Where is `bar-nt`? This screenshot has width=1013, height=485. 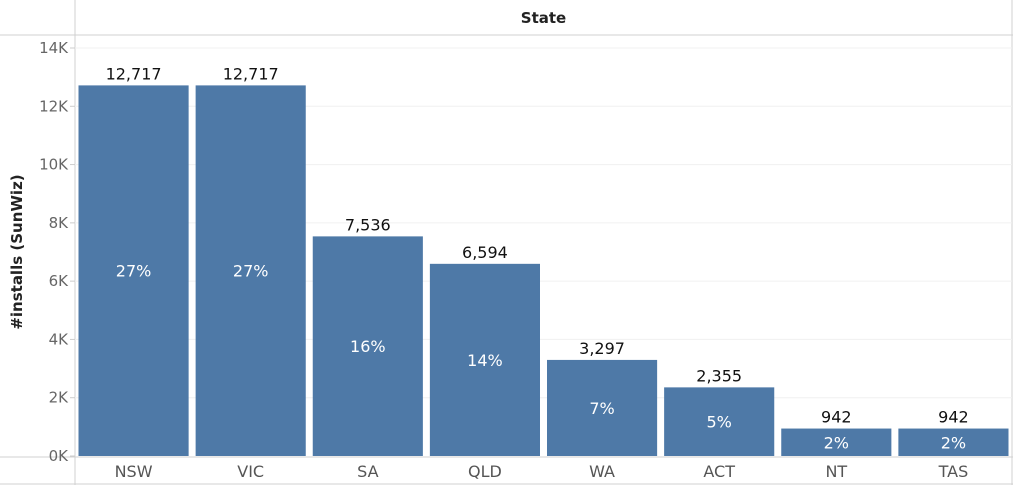
bar-nt is located at coordinates (836, 442).